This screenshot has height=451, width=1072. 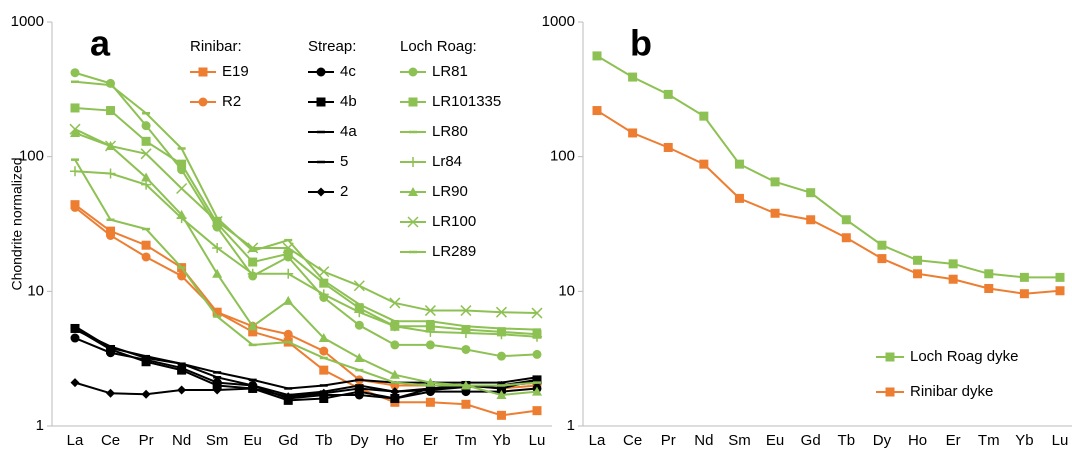 What do you see at coordinates (466, 440) in the screenshot?
I see `x-tick-label: Tm` at bounding box center [466, 440].